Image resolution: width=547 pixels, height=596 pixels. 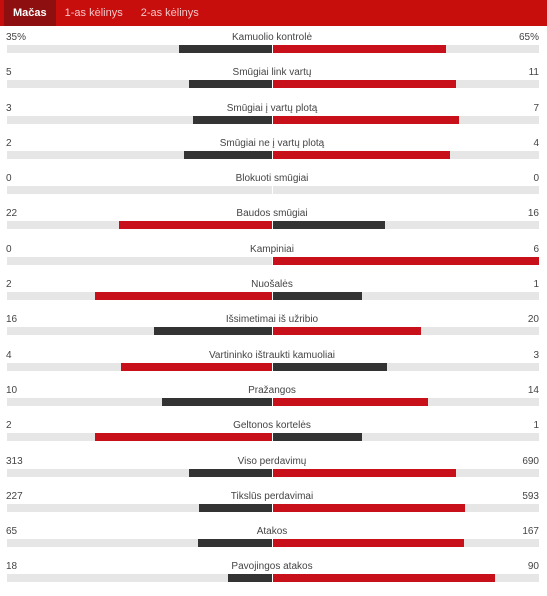 I want to click on stat-row: 0 Blokuoti smūgiai 0, so click(x=273, y=189).